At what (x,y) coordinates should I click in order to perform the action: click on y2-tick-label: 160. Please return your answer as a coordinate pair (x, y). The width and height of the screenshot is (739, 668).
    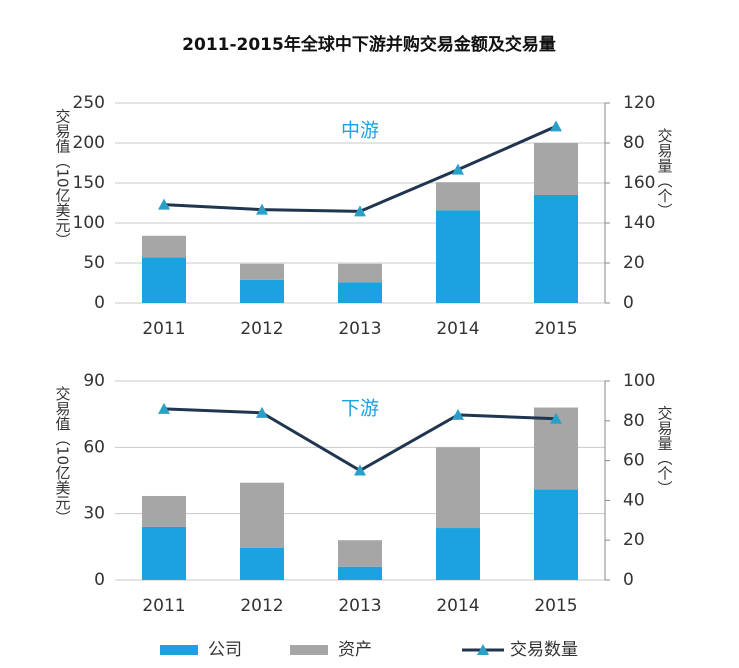
    Looking at the image, I should click on (639, 183).